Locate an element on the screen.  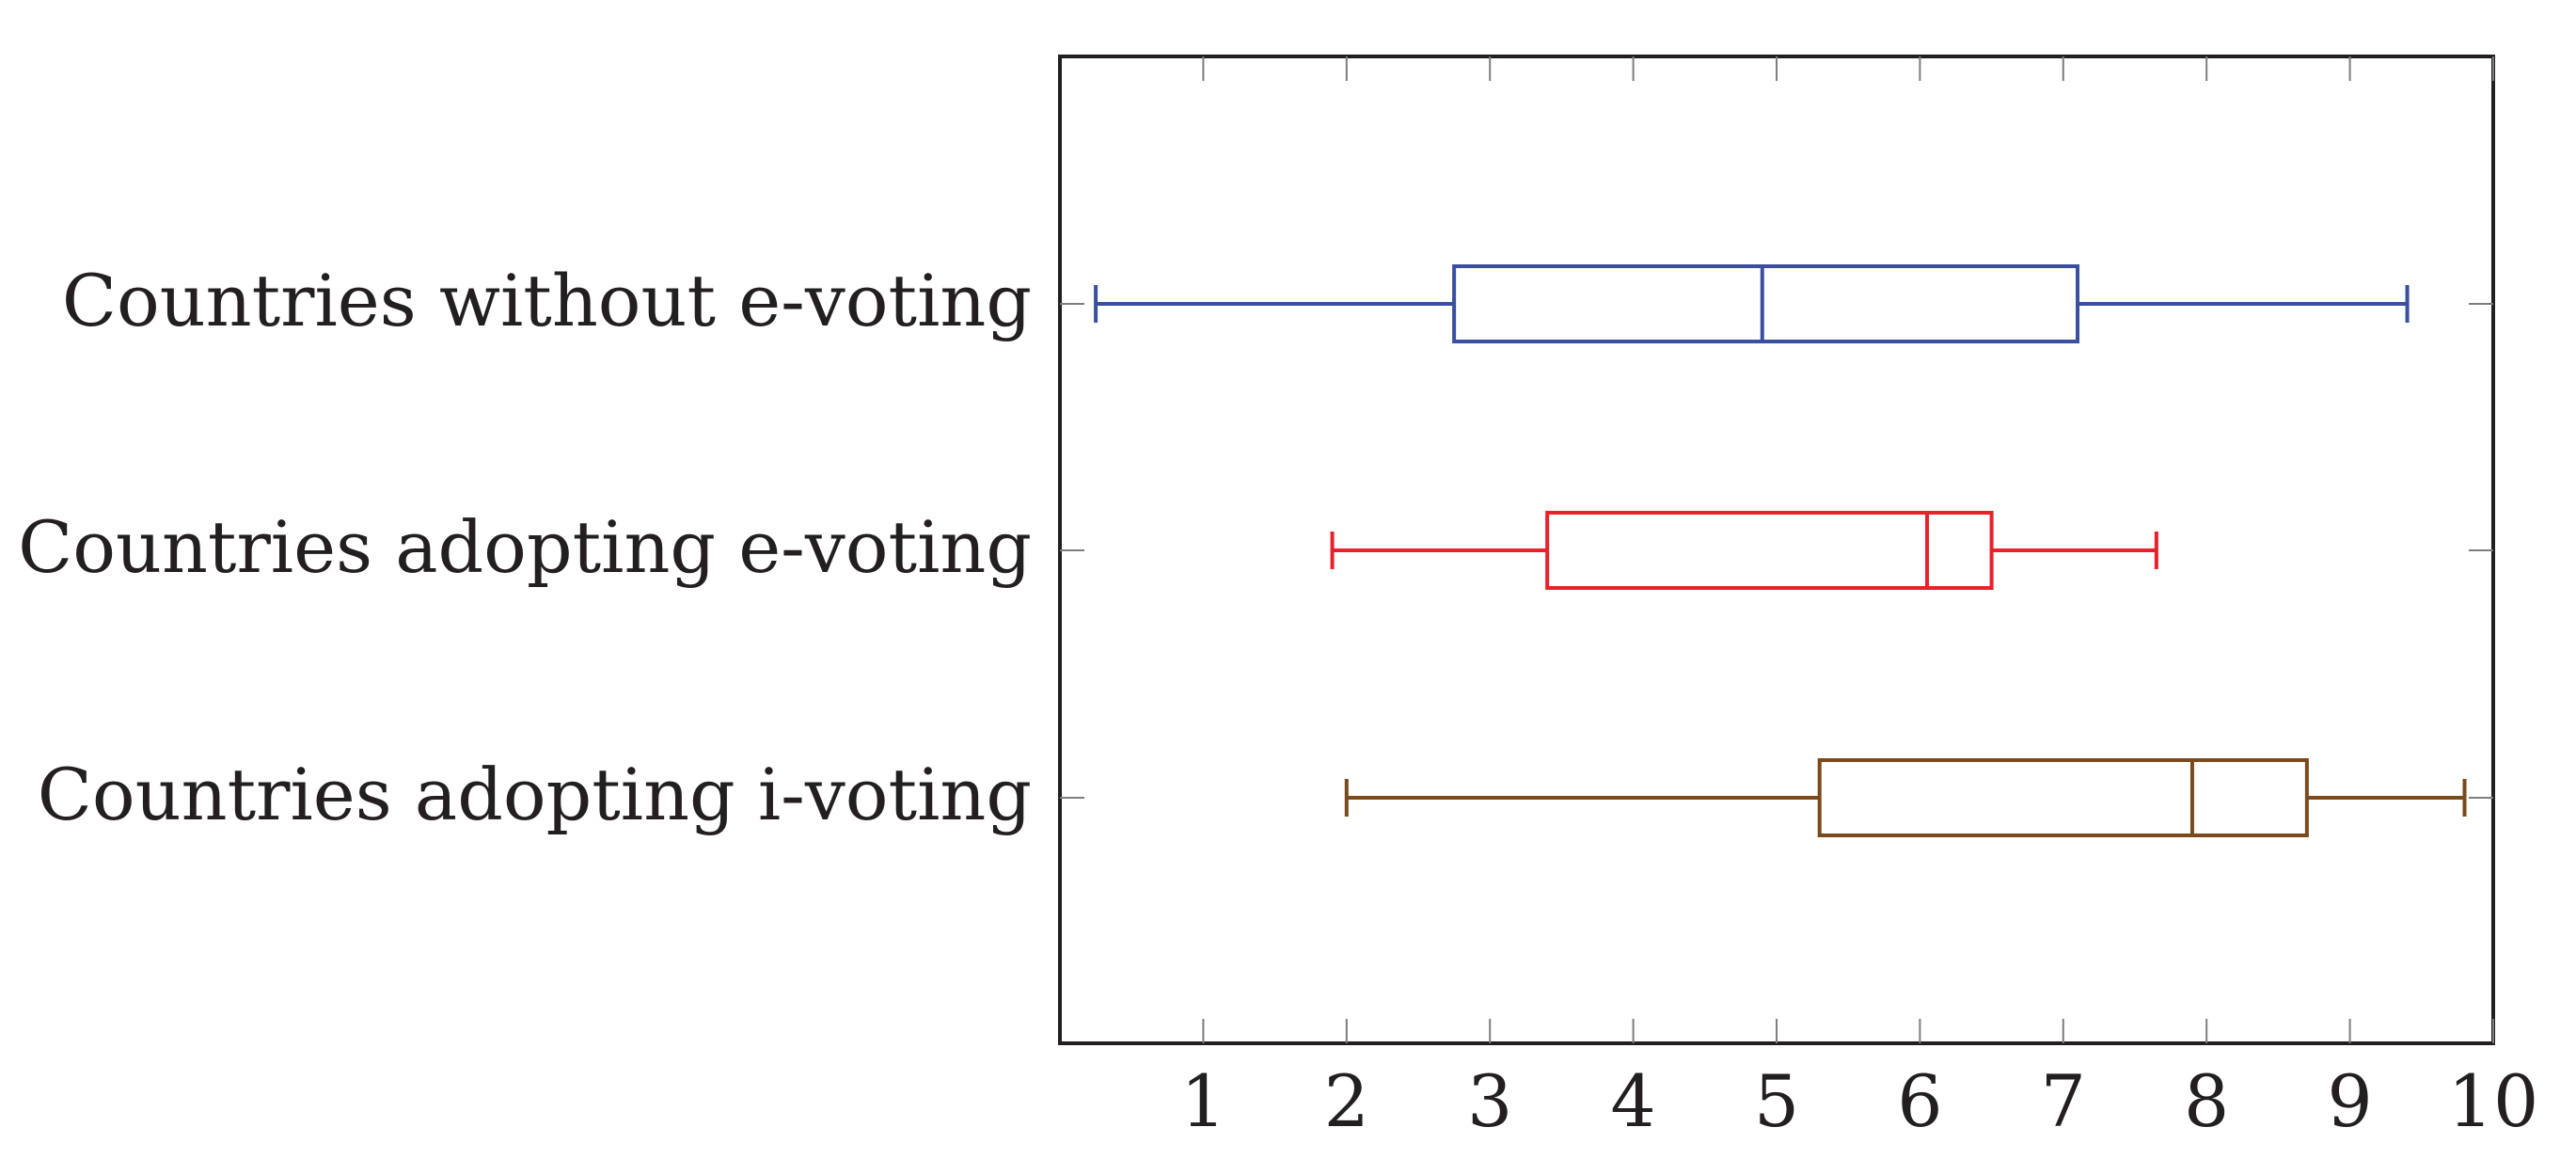
x-tick-label: 9 is located at coordinates (2349, 1101).